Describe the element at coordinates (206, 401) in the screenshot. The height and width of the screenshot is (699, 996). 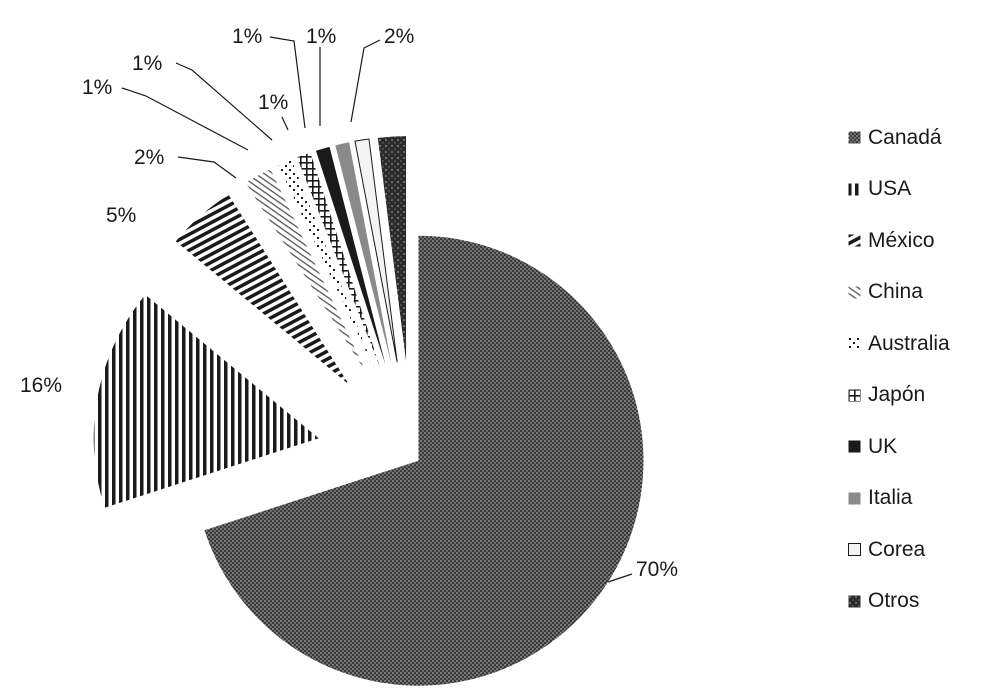
I see `pie-slice-usa` at that location.